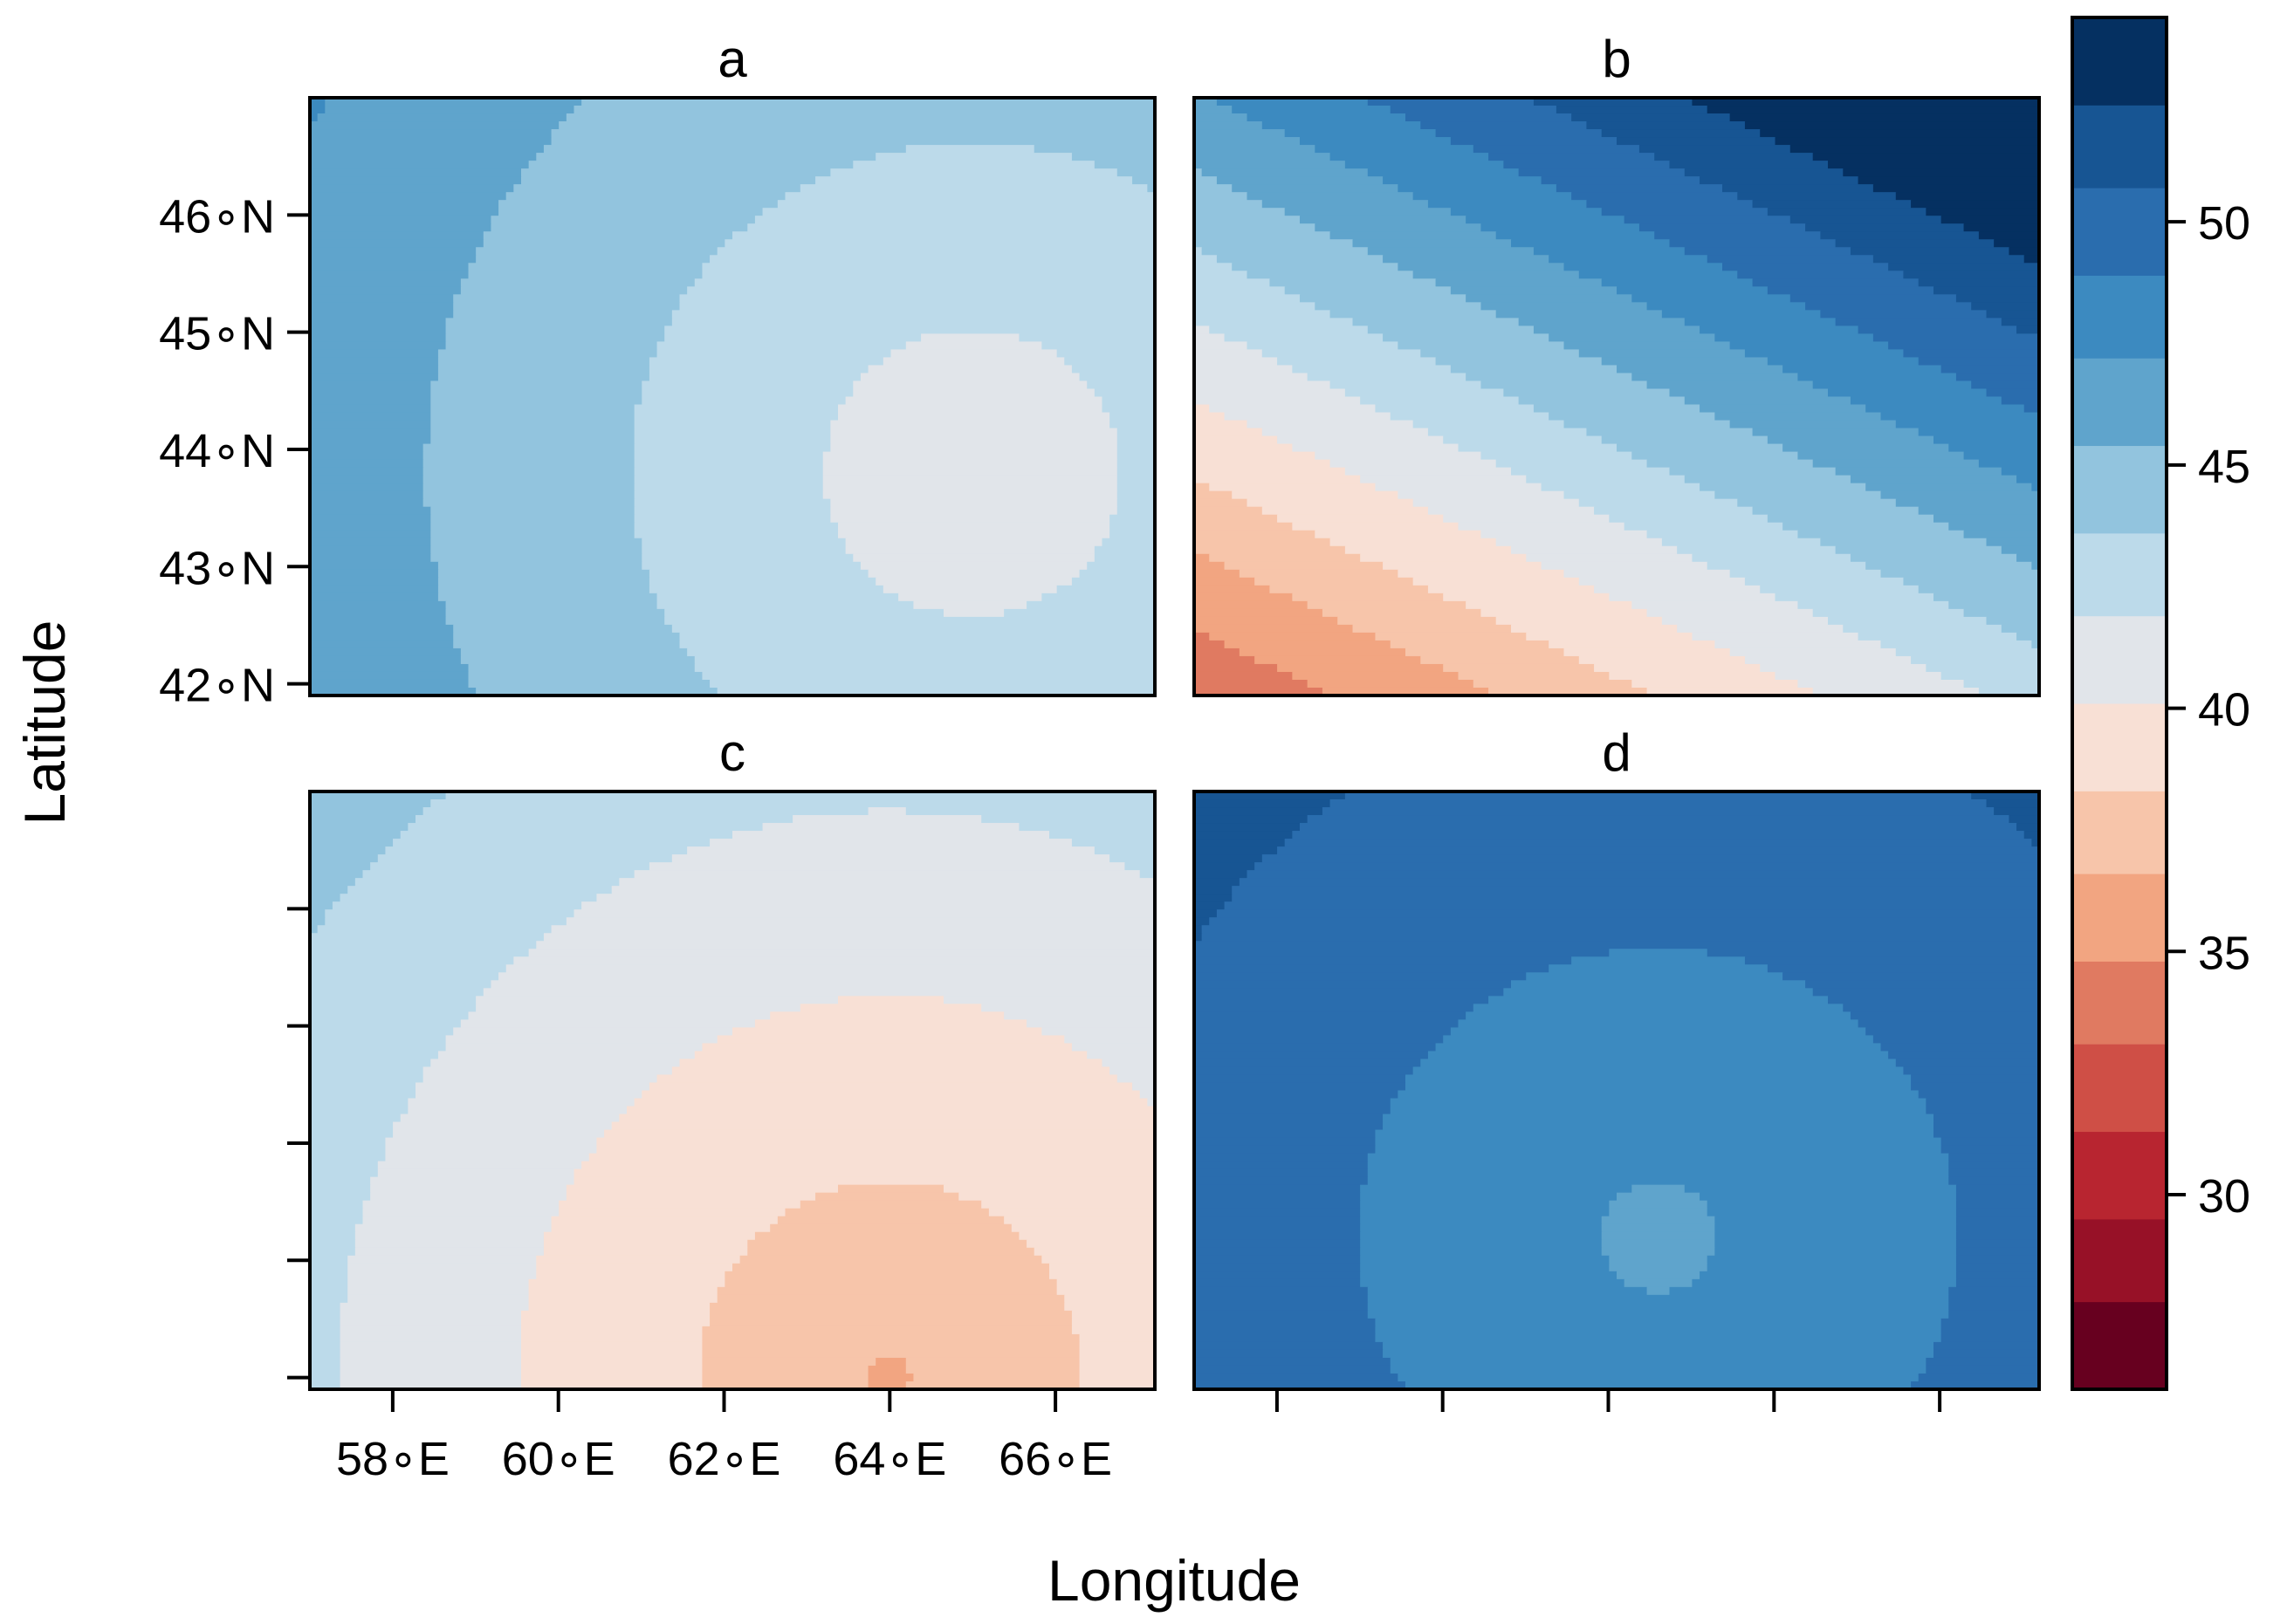 The image size is (2294, 1624). What do you see at coordinates (2224, 710) in the screenshot?
I see `colorbar-tick-label: 40` at bounding box center [2224, 710].